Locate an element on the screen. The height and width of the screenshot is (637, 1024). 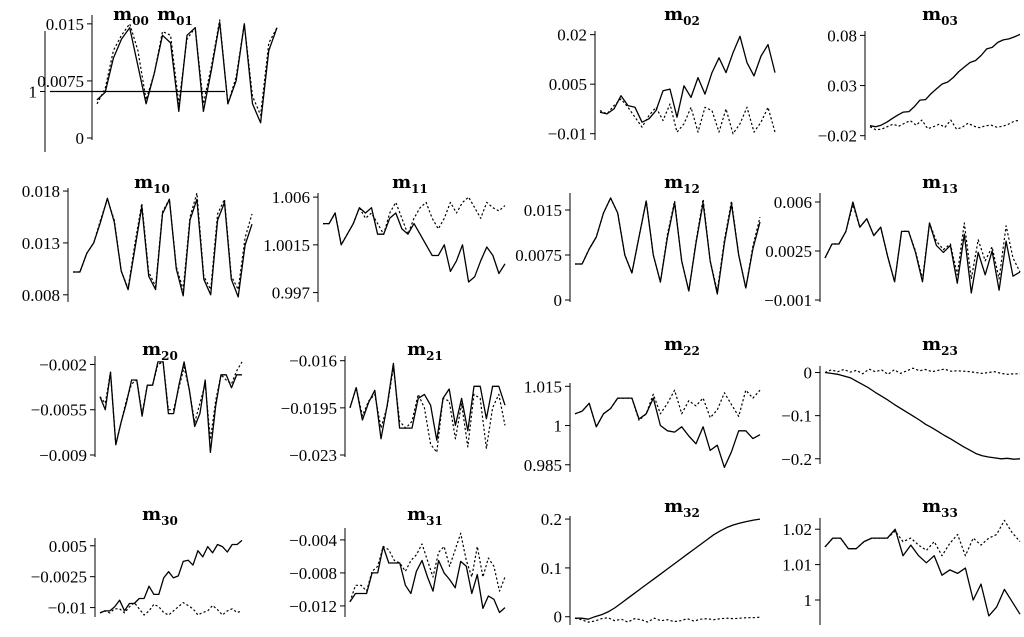
panel-title-subscript: 23 is located at coordinates (949, 351).